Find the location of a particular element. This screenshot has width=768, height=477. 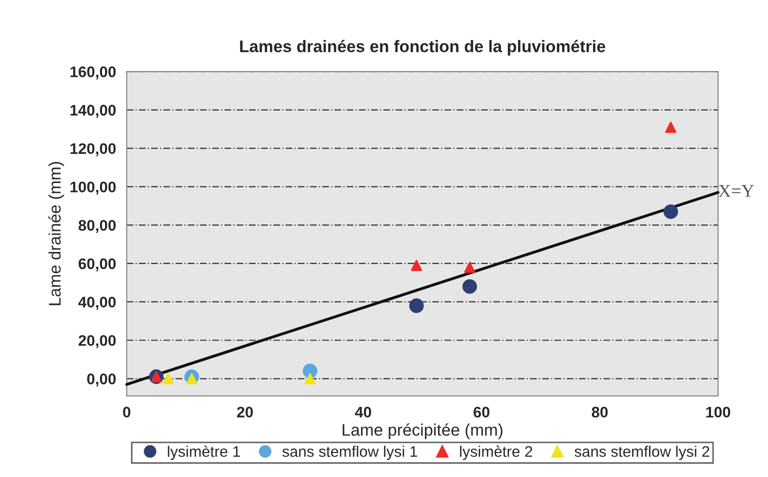

y-tick-label: 60,00 is located at coordinates (97, 265).